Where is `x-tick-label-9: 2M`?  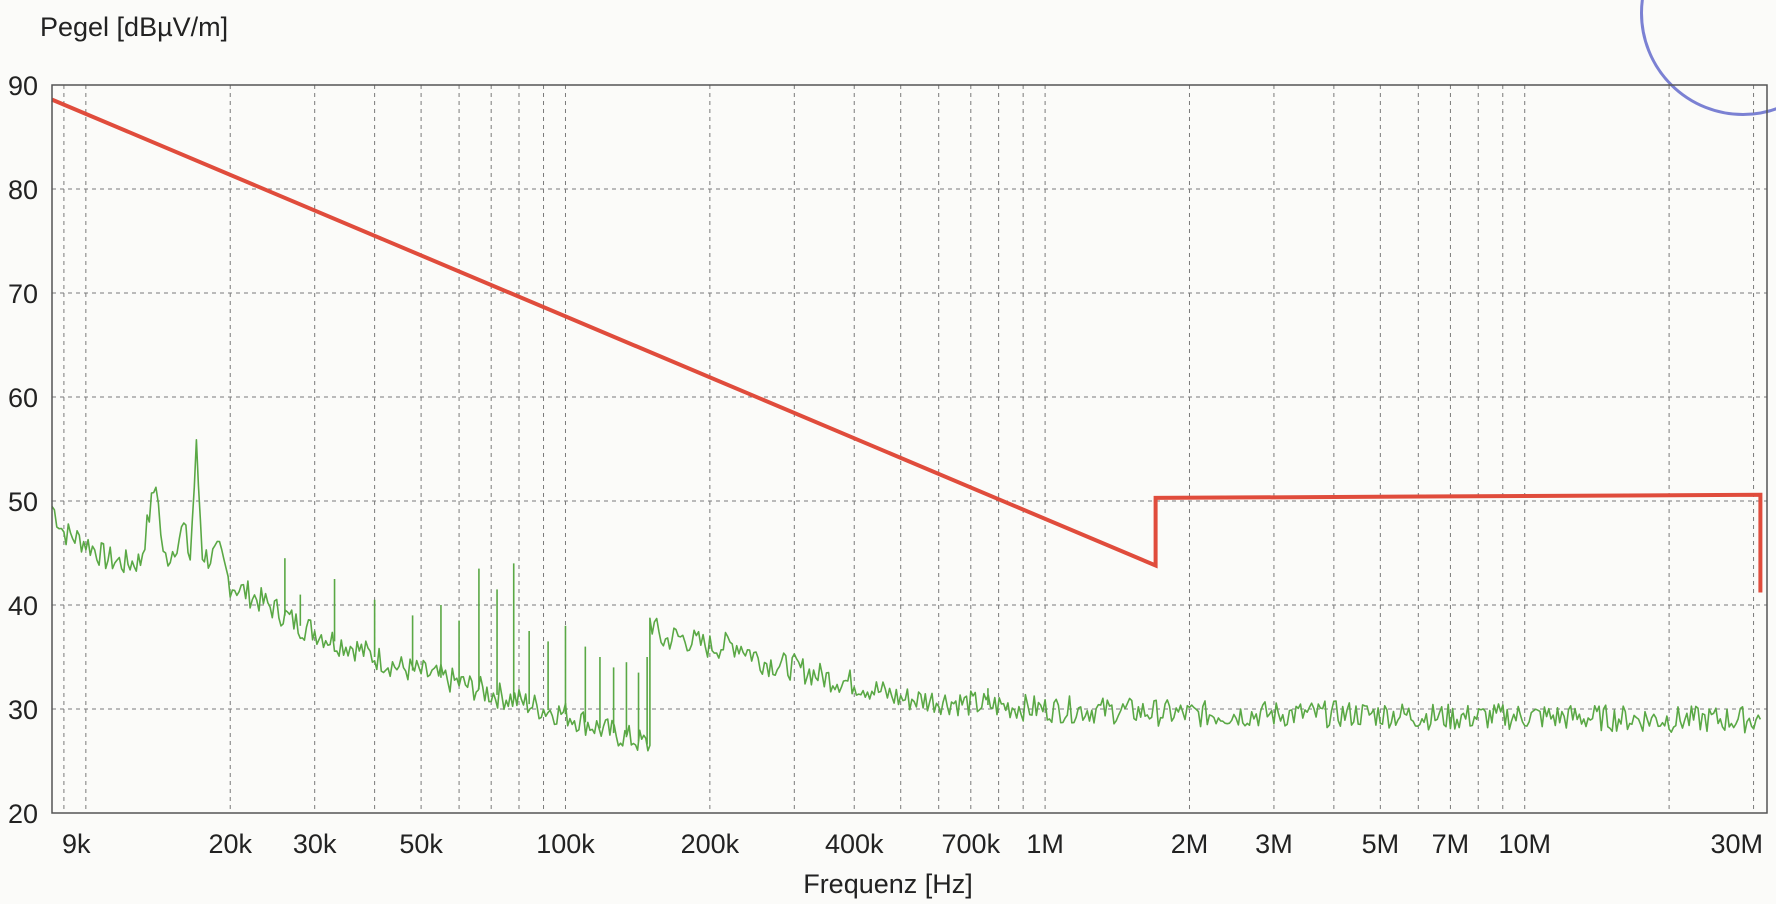 x-tick-label-9: 2M is located at coordinates (1190, 844).